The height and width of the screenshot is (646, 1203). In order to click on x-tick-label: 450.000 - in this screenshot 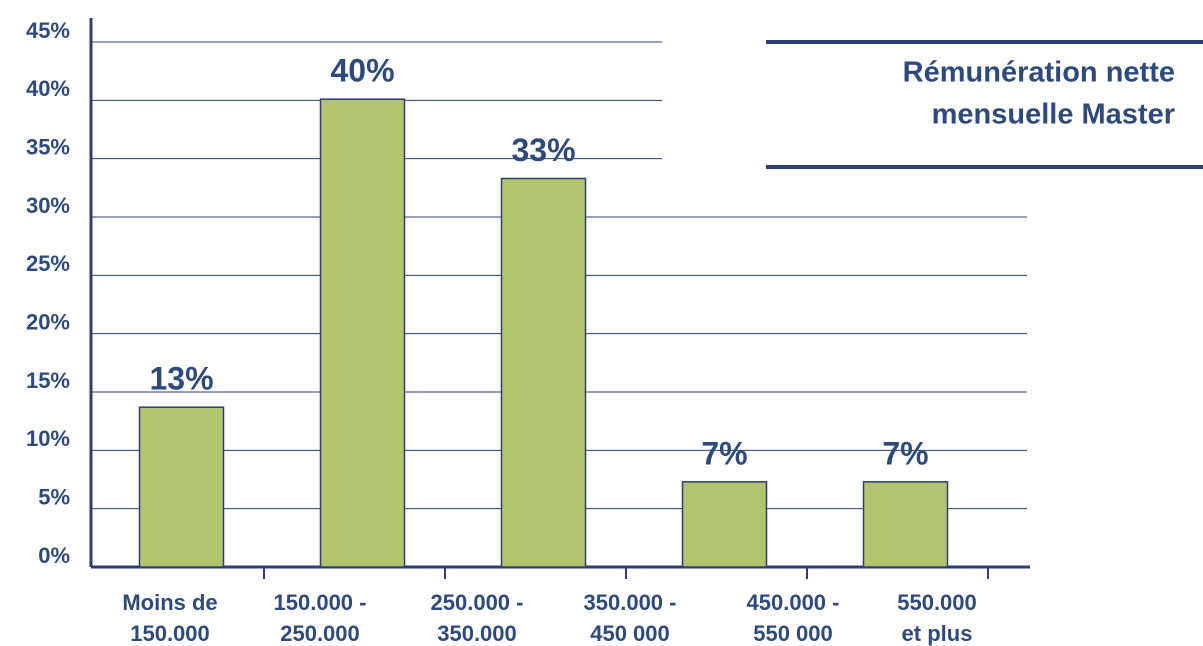, I will do `click(793, 602)`.